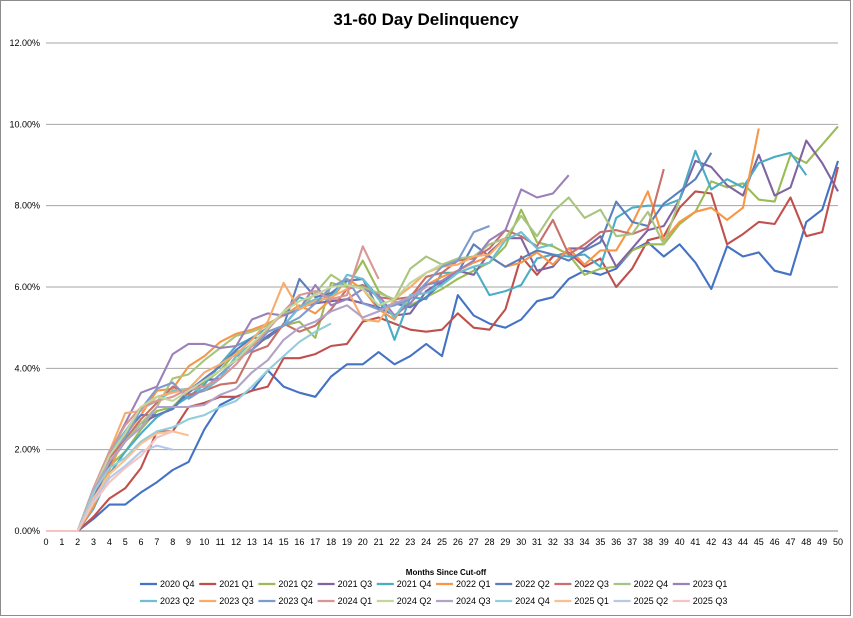 The height and width of the screenshot is (618, 853). Describe the element at coordinates (252, 542) in the screenshot. I see `x-tick-label: 13` at that location.